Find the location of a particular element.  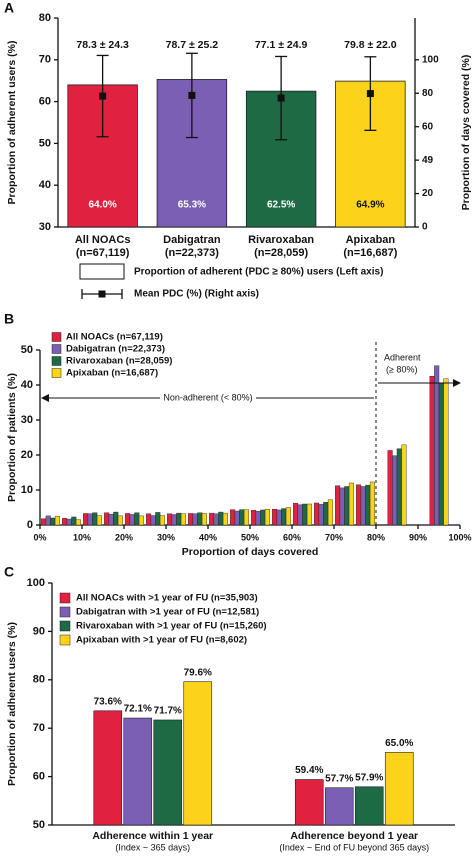

y2-tick-label: 100 is located at coordinates (430, 59).